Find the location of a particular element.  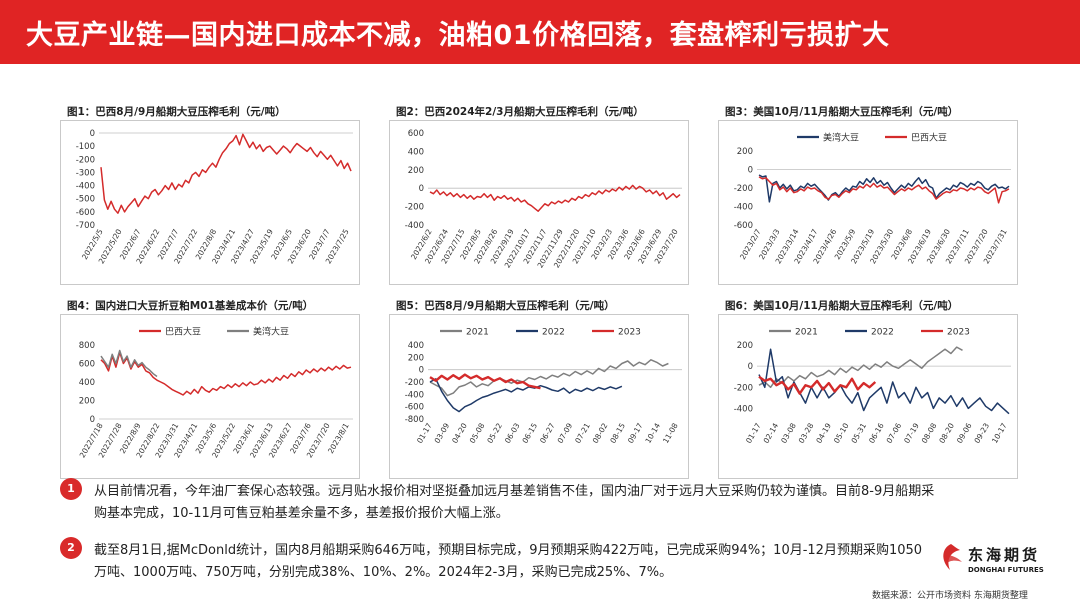

x-tick-label: 07-06 is located at coordinates (894, 433).